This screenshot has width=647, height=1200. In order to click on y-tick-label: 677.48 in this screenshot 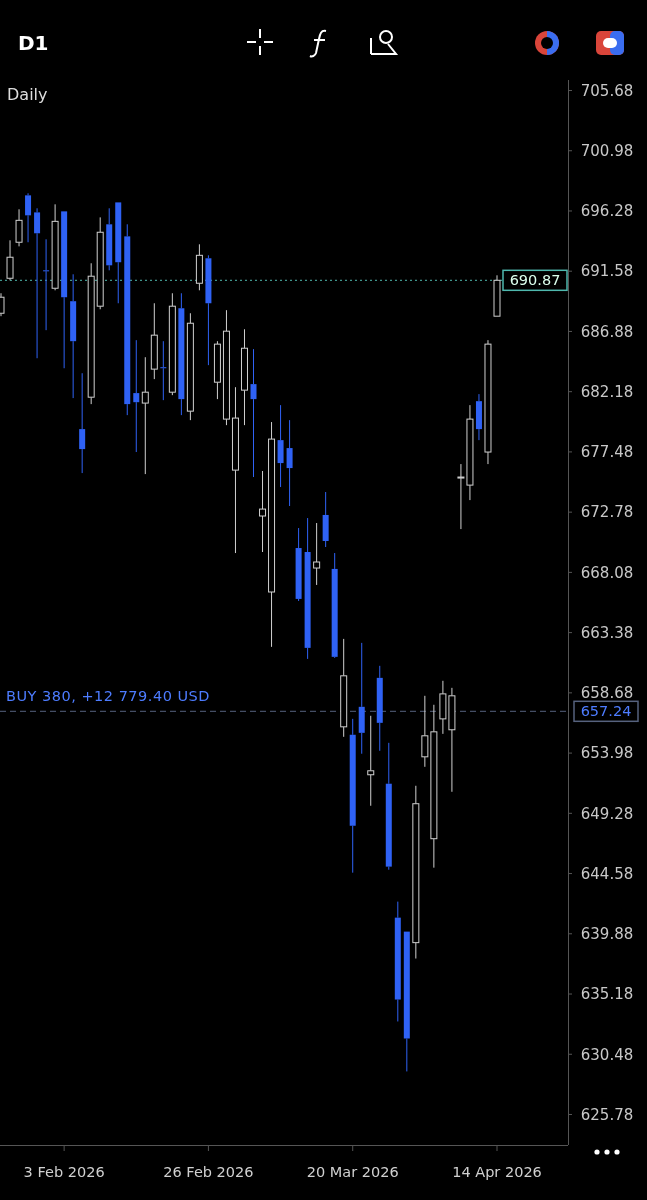, I will do `click(607, 452)`.